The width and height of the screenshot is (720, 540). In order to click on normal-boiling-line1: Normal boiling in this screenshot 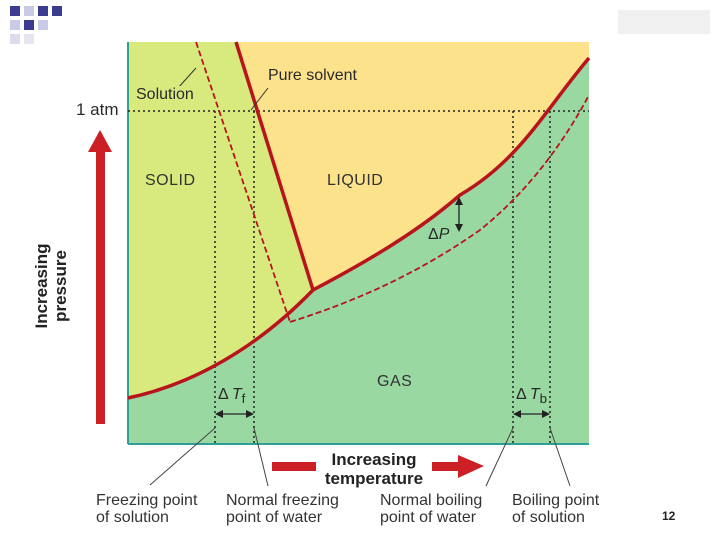, I will do `click(431, 500)`.